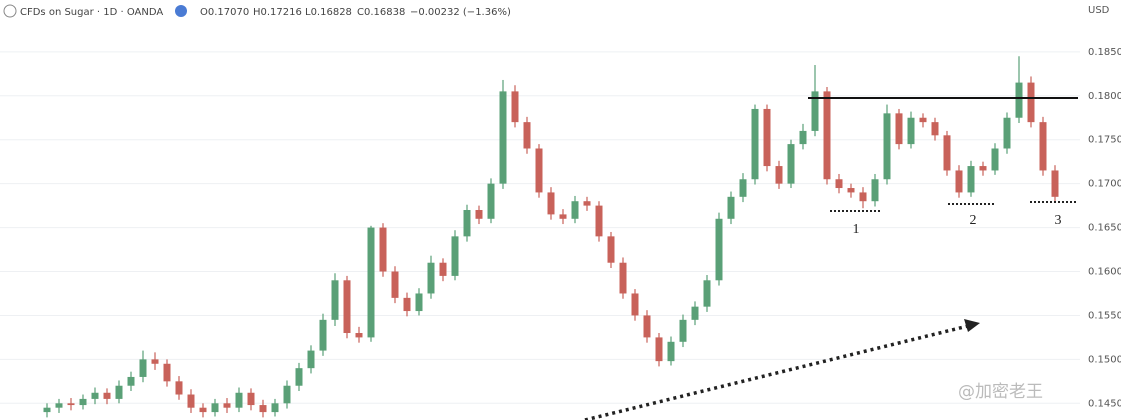 The image size is (1121, 420). What do you see at coordinates (1099, 10) in the screenshot?
I see `currency: USD` at bounding box center [1099, 10].